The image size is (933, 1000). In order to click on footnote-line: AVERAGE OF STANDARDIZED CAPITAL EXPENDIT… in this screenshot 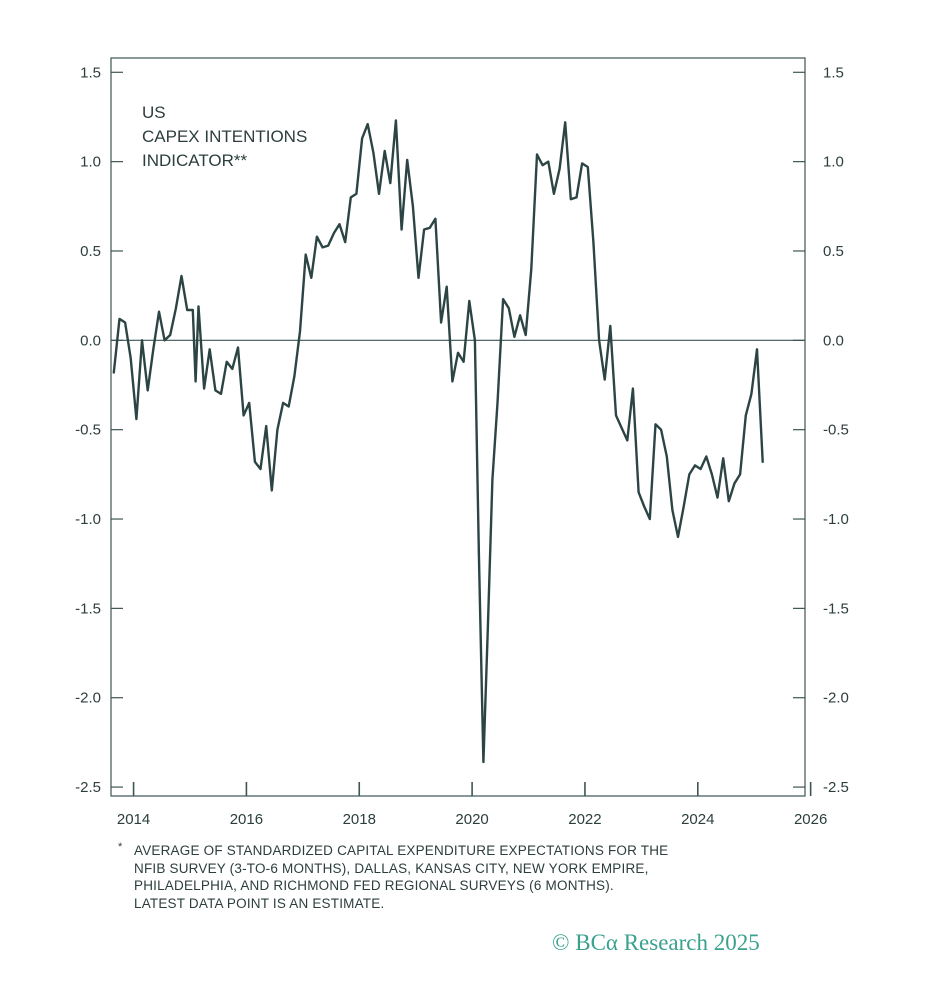, I will do `click(401, 850)`.